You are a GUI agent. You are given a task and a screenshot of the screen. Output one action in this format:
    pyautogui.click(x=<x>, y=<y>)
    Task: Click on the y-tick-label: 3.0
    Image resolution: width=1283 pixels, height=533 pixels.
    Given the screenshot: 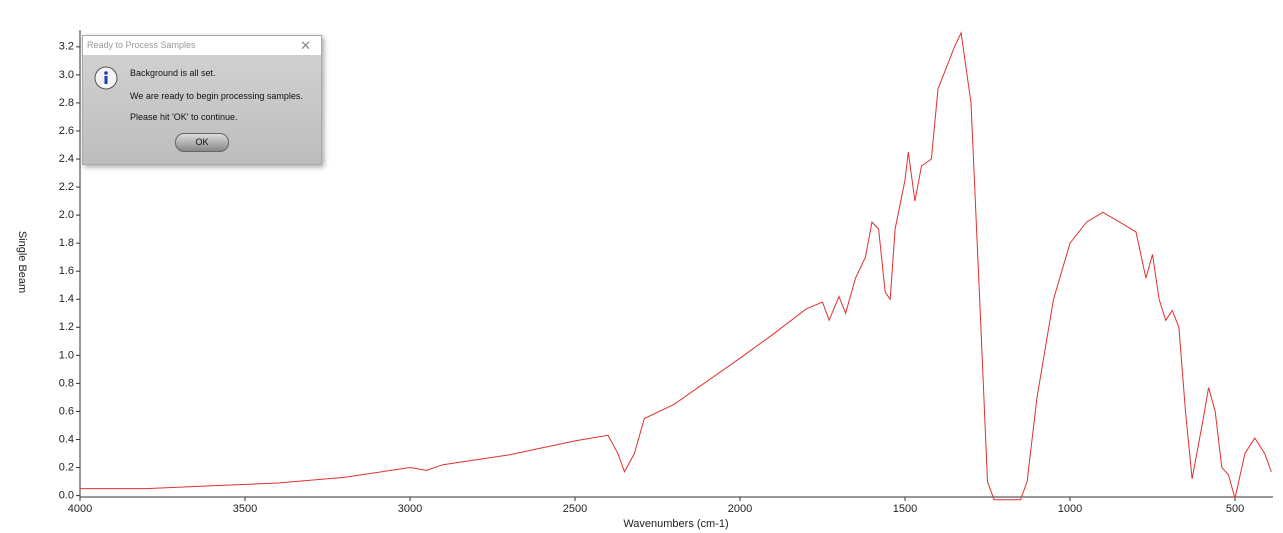 What is the action you would take?
    pyautogui.click(x=66, y=75)
    